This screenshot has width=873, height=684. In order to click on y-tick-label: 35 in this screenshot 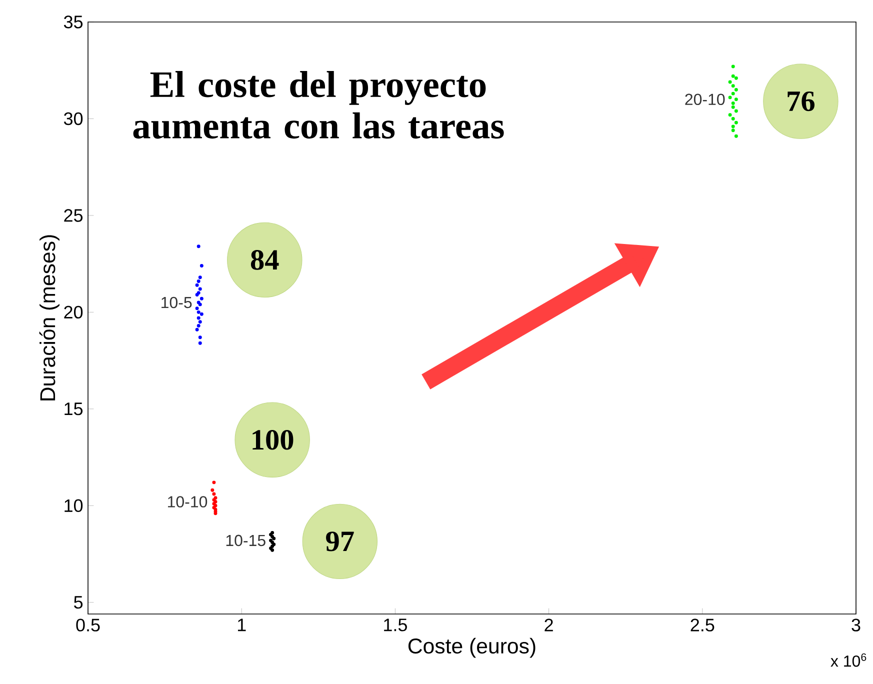, I will do `click(73, 22)`.